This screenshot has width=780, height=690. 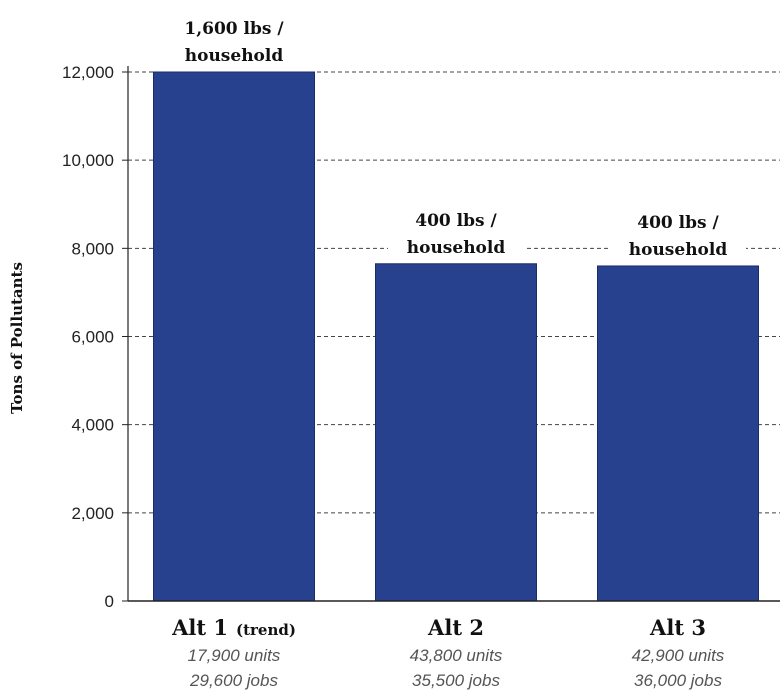 I want to click on category-units: 42,900 units, so click(x=678, y=655).